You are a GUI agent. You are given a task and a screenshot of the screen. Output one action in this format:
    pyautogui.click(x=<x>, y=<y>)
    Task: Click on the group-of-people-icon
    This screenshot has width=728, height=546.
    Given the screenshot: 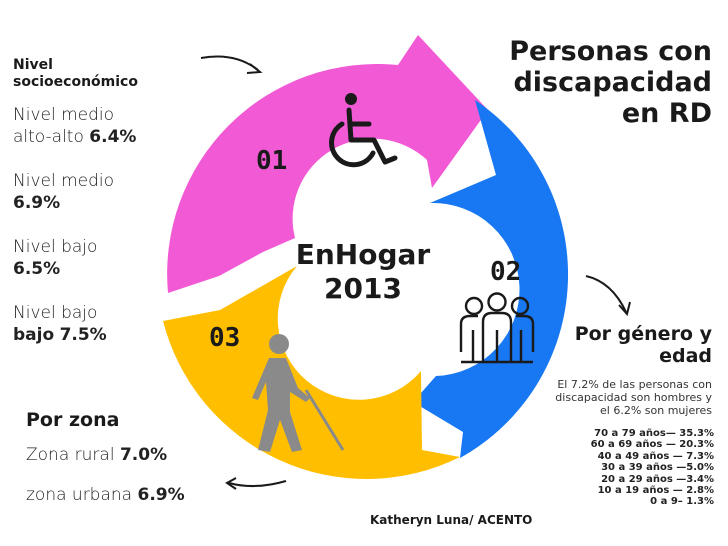 What is the action you would take?
    pyautogui.click(x=497, y=328)
    